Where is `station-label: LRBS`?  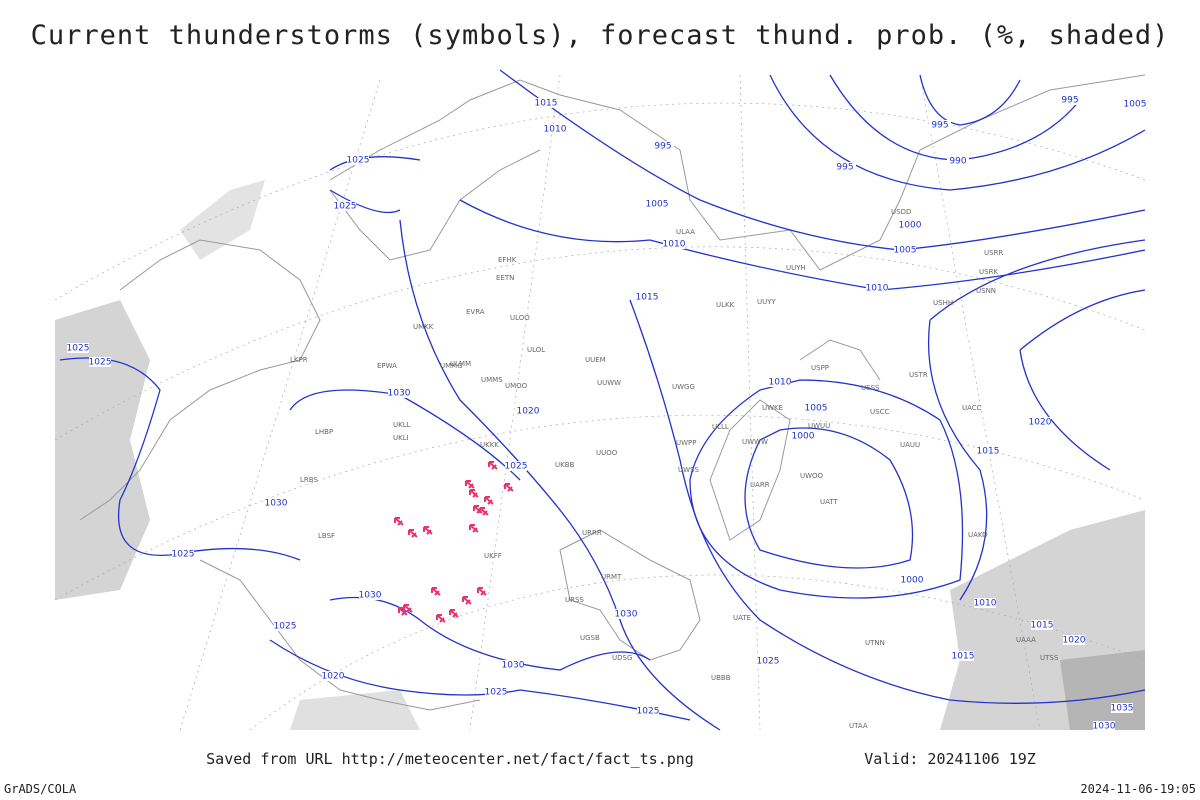 station-label: LRBS is located at coordinates (309, 480).